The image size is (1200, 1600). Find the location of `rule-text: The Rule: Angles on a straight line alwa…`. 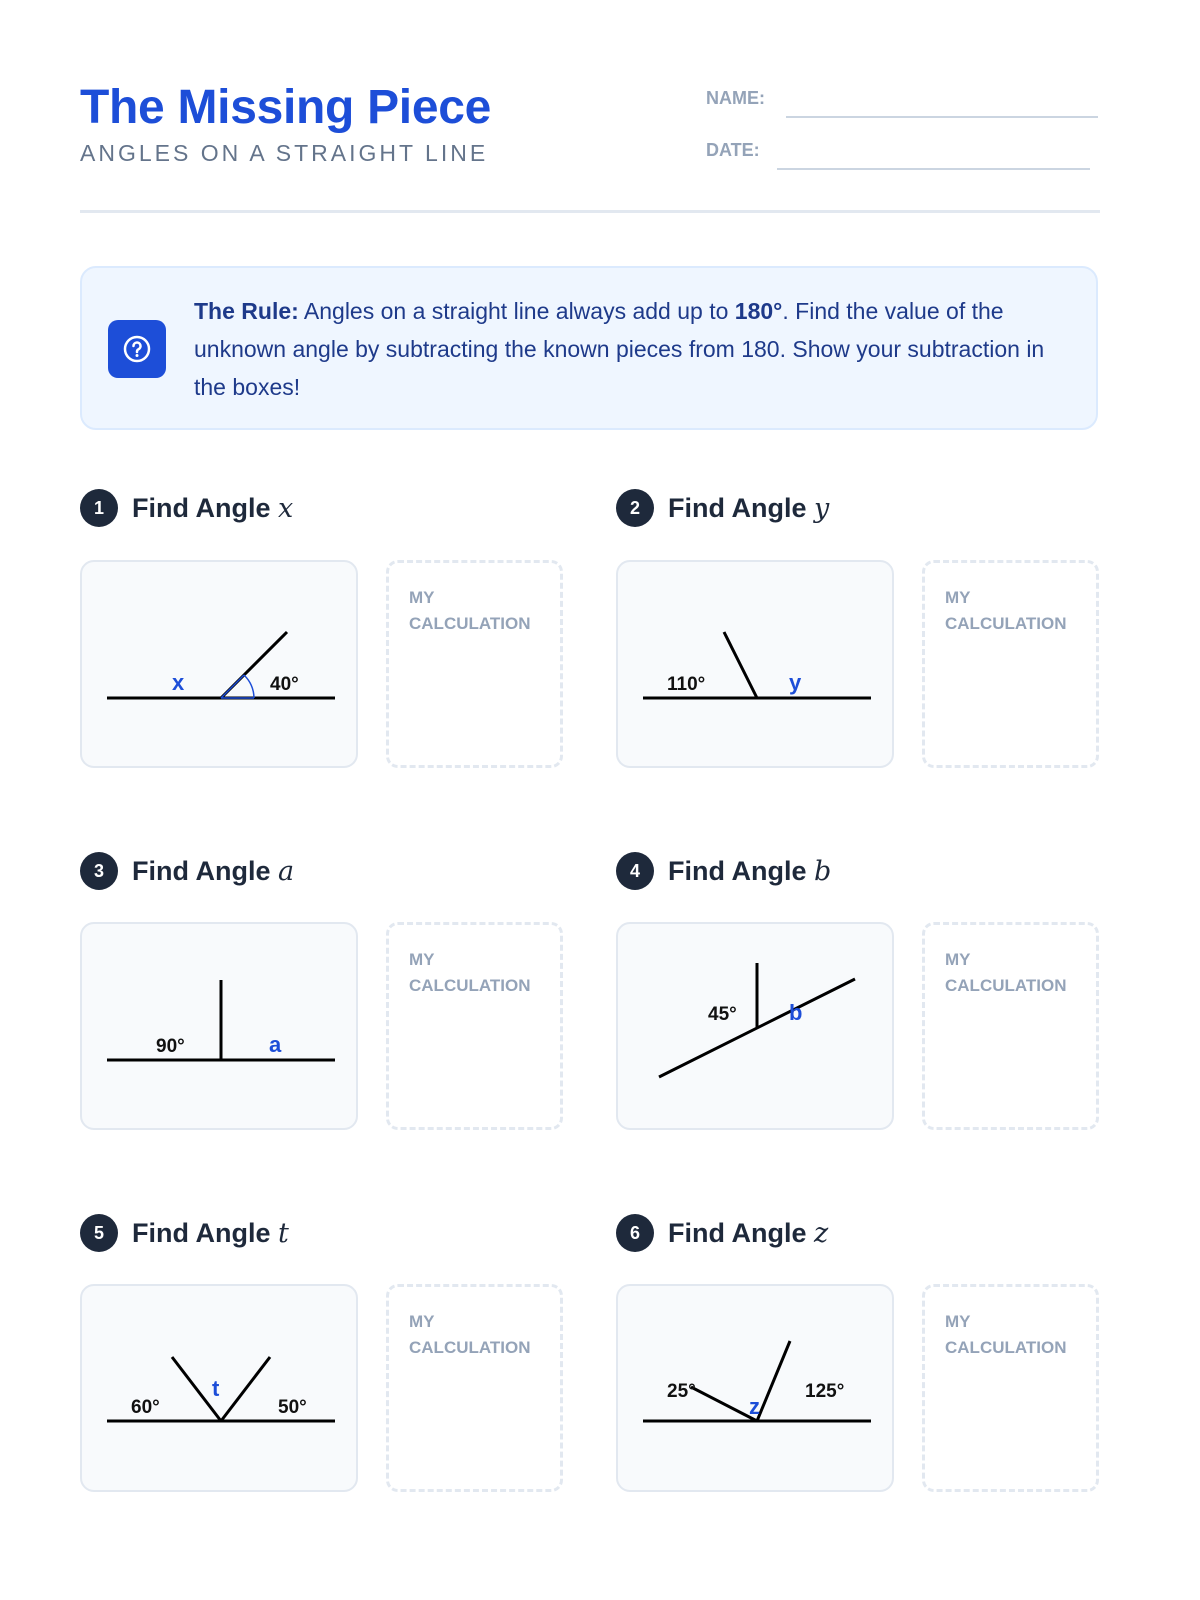

rule-text: The Rule: Angles on a straight line alwa… is located at coordinates (619, 349).